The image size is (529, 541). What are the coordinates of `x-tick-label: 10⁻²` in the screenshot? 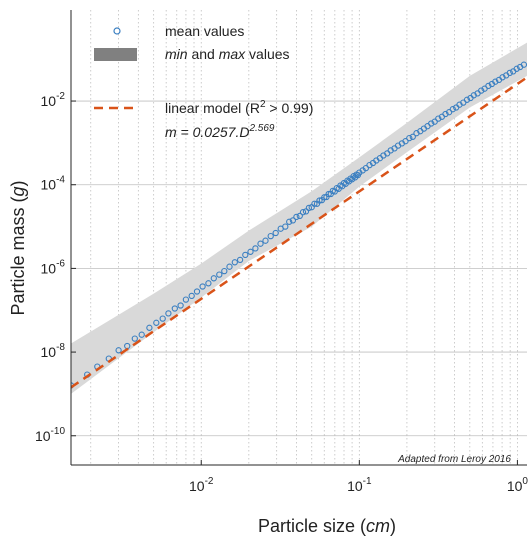 It's located at (201, 485).